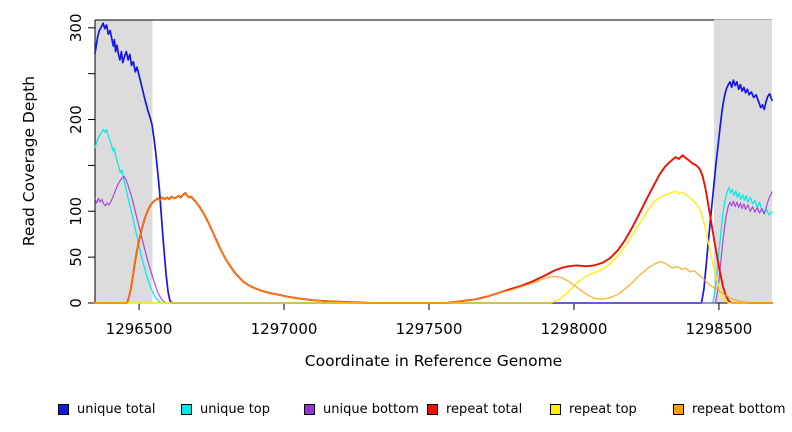 The image size is (792, 432). I want to click on y-tick-label: 200, so click(76, 119).